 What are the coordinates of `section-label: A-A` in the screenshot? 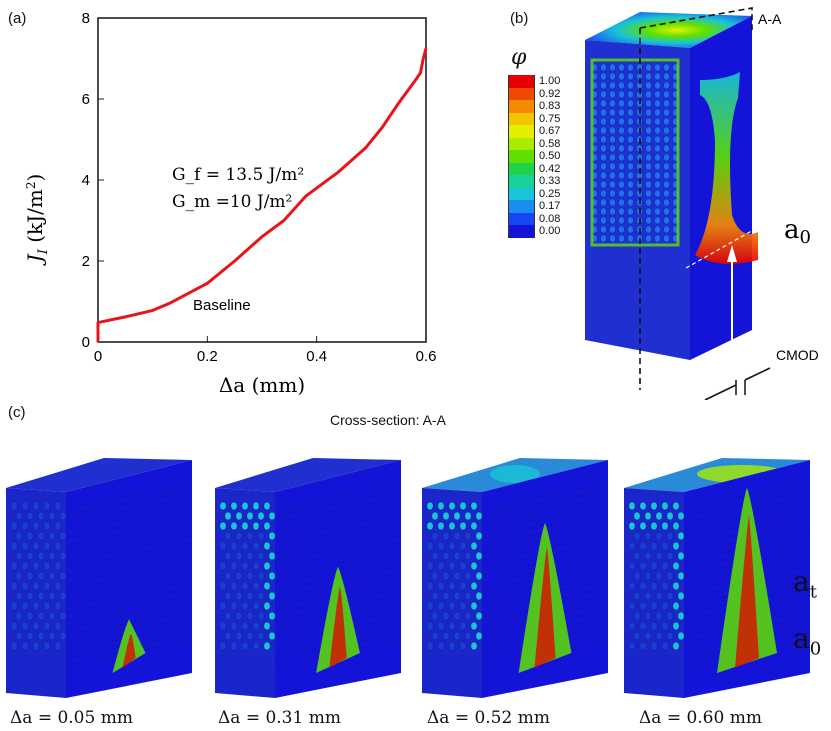 It's located at (770, 19).